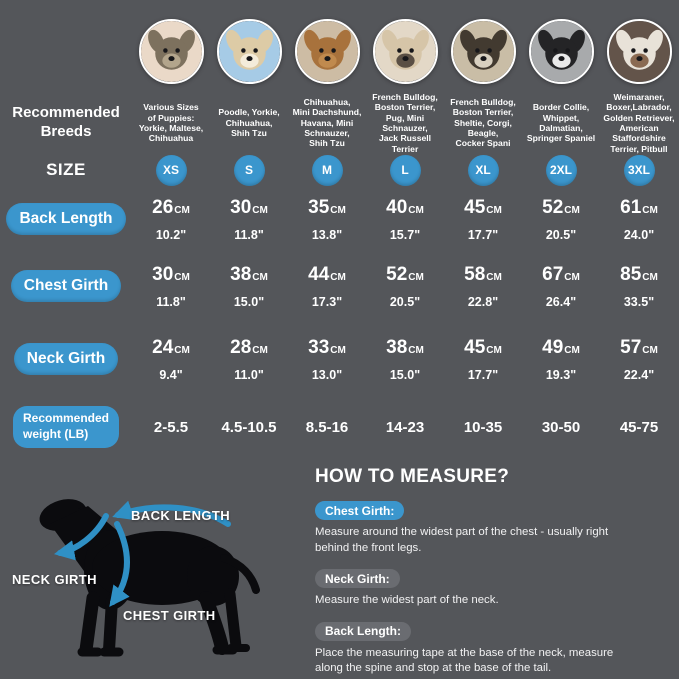 This screenshot has height=679, width=679. Describe the element at coordinates (55, 434) in the screenshot. I see `weight-pill-line2: weight (LB)` at that location.